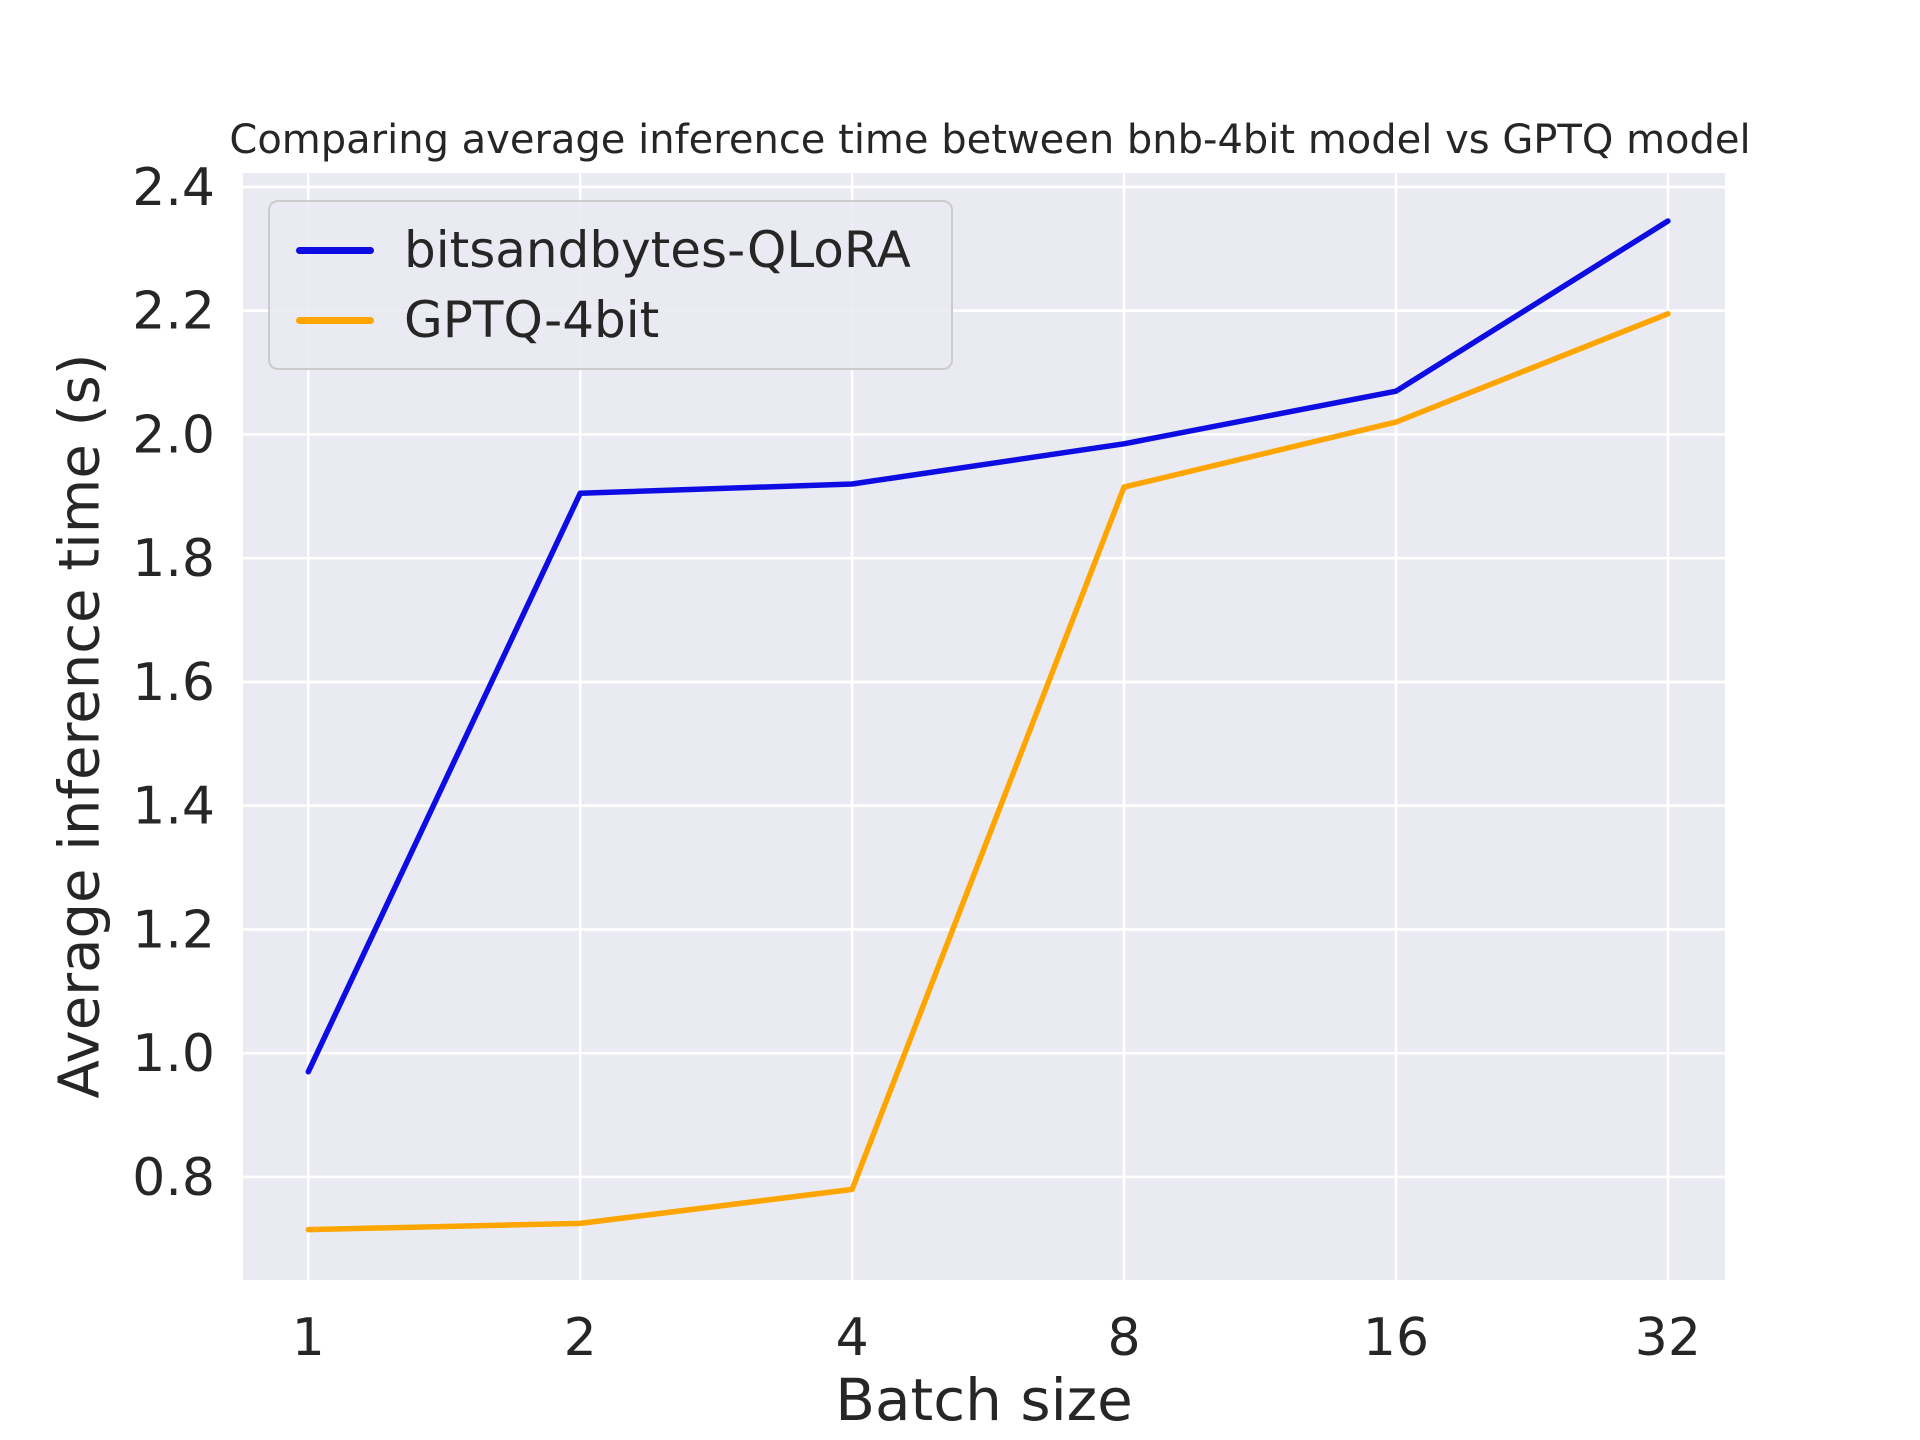 The image size is (1920, 1440). I want to click on x-tick-label: 2, so click(580, 1338).